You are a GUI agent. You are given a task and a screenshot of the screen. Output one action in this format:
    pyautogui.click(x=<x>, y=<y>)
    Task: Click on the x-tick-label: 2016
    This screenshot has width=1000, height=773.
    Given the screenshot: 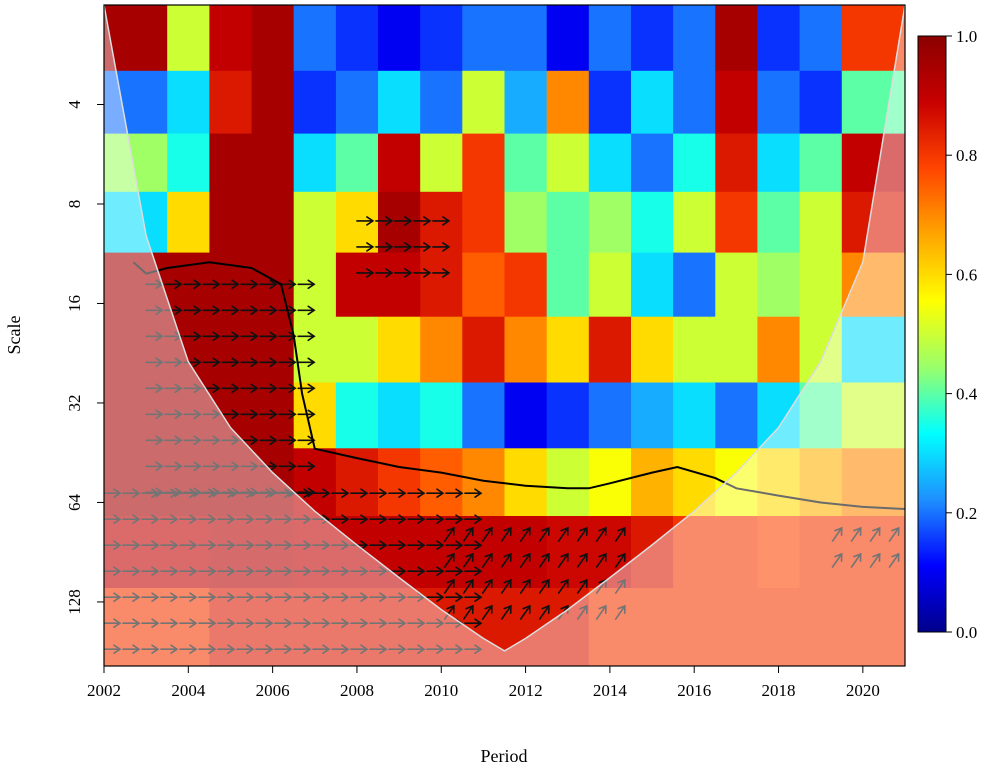 What is the action you would take?
    pyautogui.click(x=694, y=690)
    